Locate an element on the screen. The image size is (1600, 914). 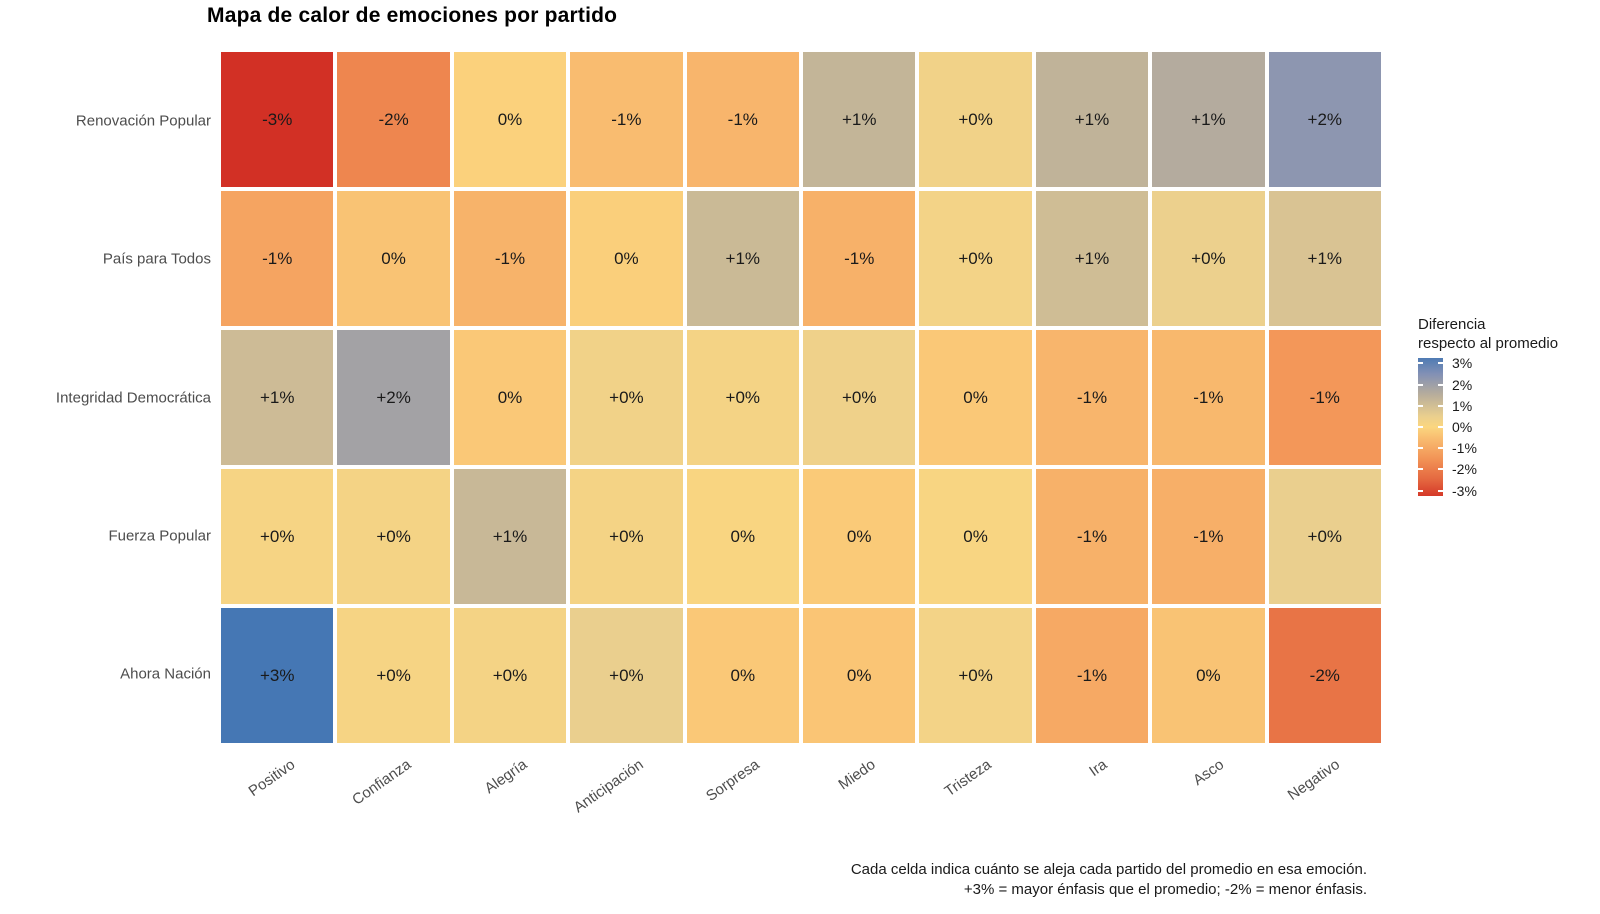
cell-value-label: -2% is located at coordinates (1324, 675).